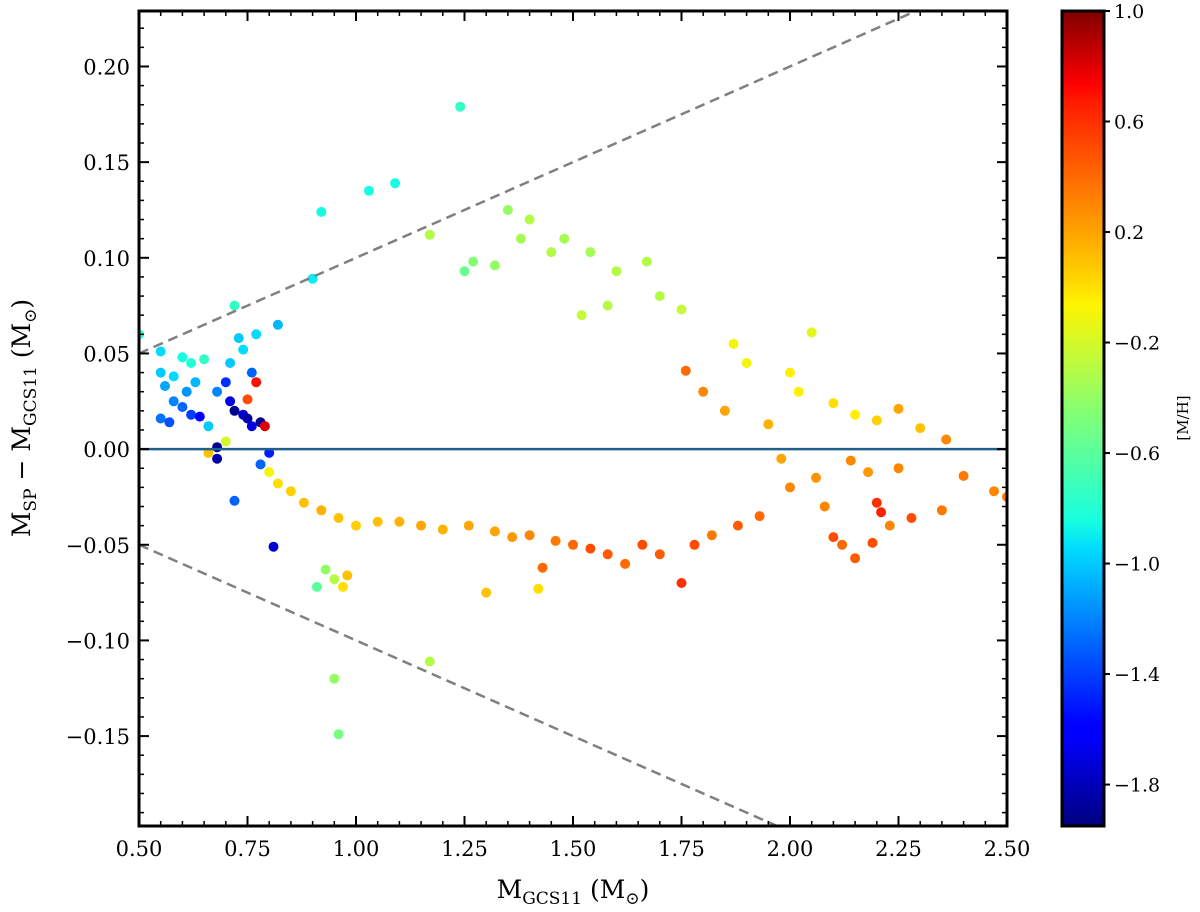  Describe the element at coordinates (98, 737) in the screenshot. I see `y-tick-label: −0.15` at that location.